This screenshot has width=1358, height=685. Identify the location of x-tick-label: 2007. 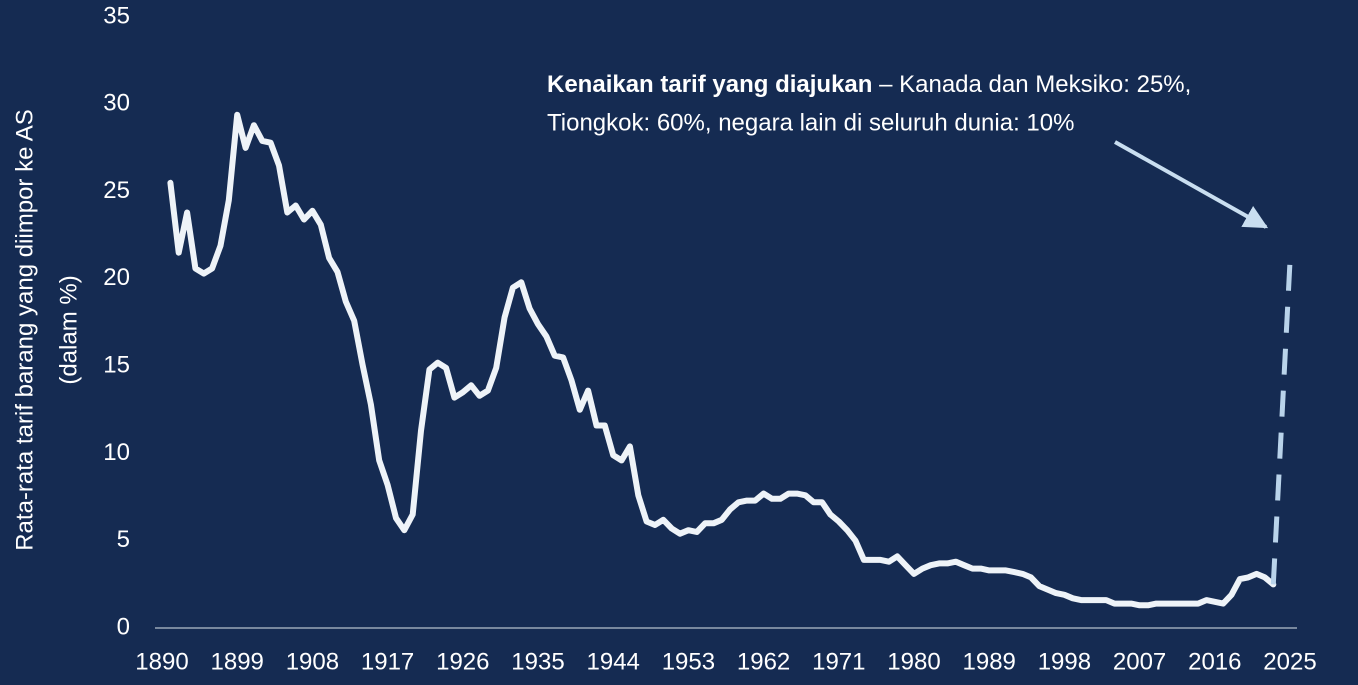
(1139, 661).